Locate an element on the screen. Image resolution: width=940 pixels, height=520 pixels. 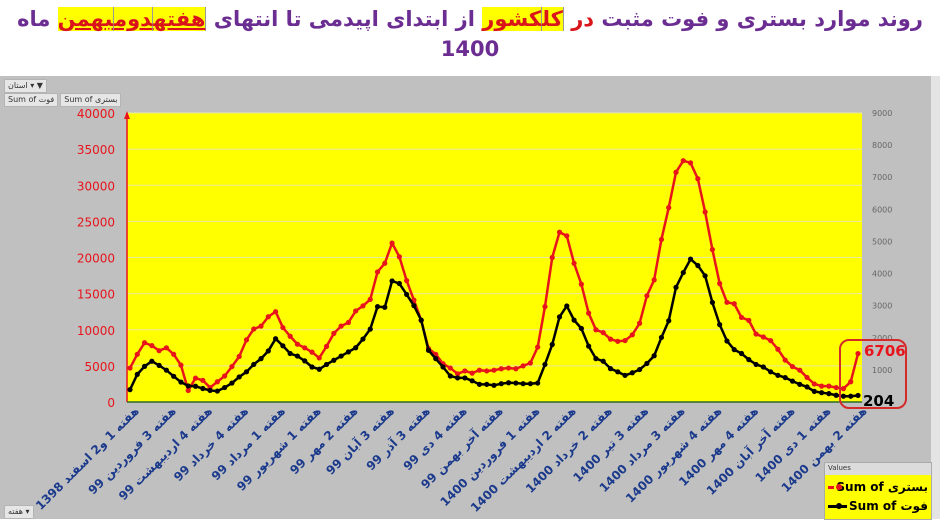
title-part: ماه 1400 is located at coordinates (258, 34).